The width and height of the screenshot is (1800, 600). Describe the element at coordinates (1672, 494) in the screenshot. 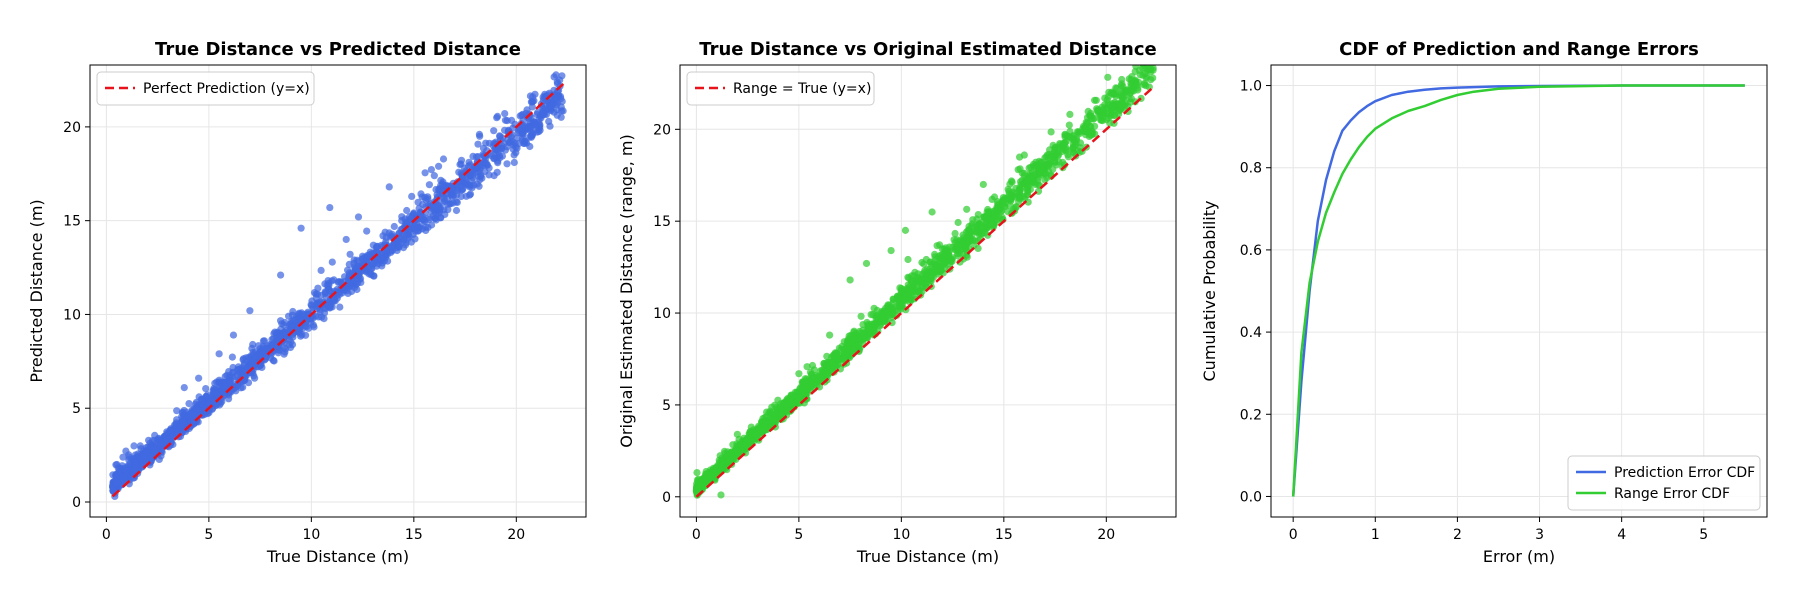

I see `legend-label: Range Error CDF` at that location.